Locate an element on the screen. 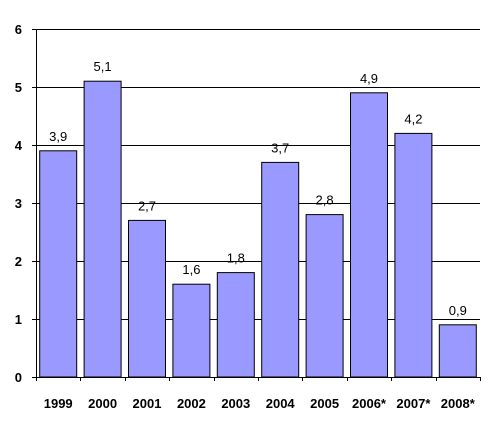 Image resolution: width=495 pixels, height=431 pixels. y-tick-label-4: 4 is located at coordinates (19, 145).